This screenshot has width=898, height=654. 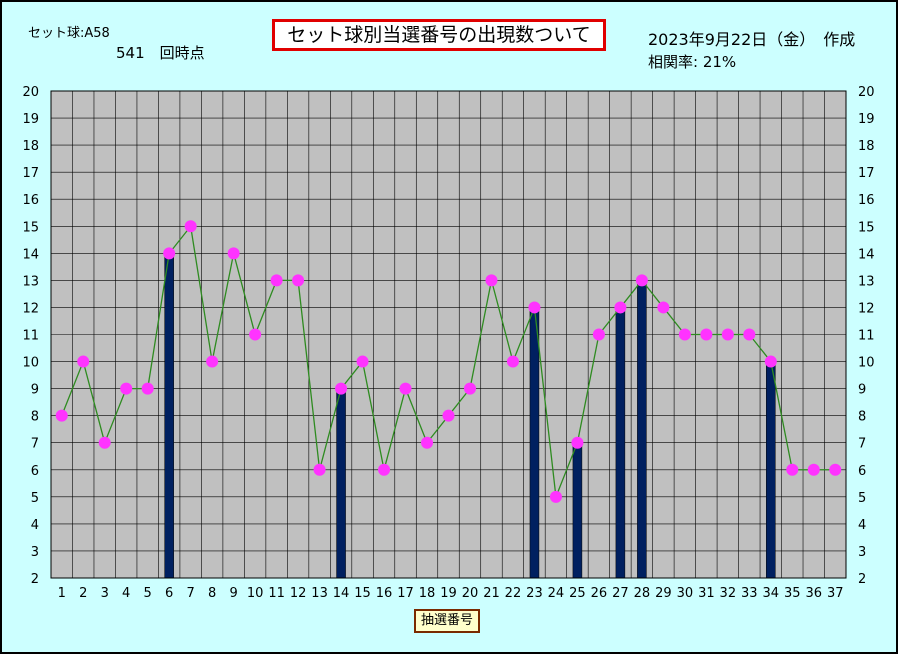 I want to click on x-tick-9: 9, so click(x=233, y=593).